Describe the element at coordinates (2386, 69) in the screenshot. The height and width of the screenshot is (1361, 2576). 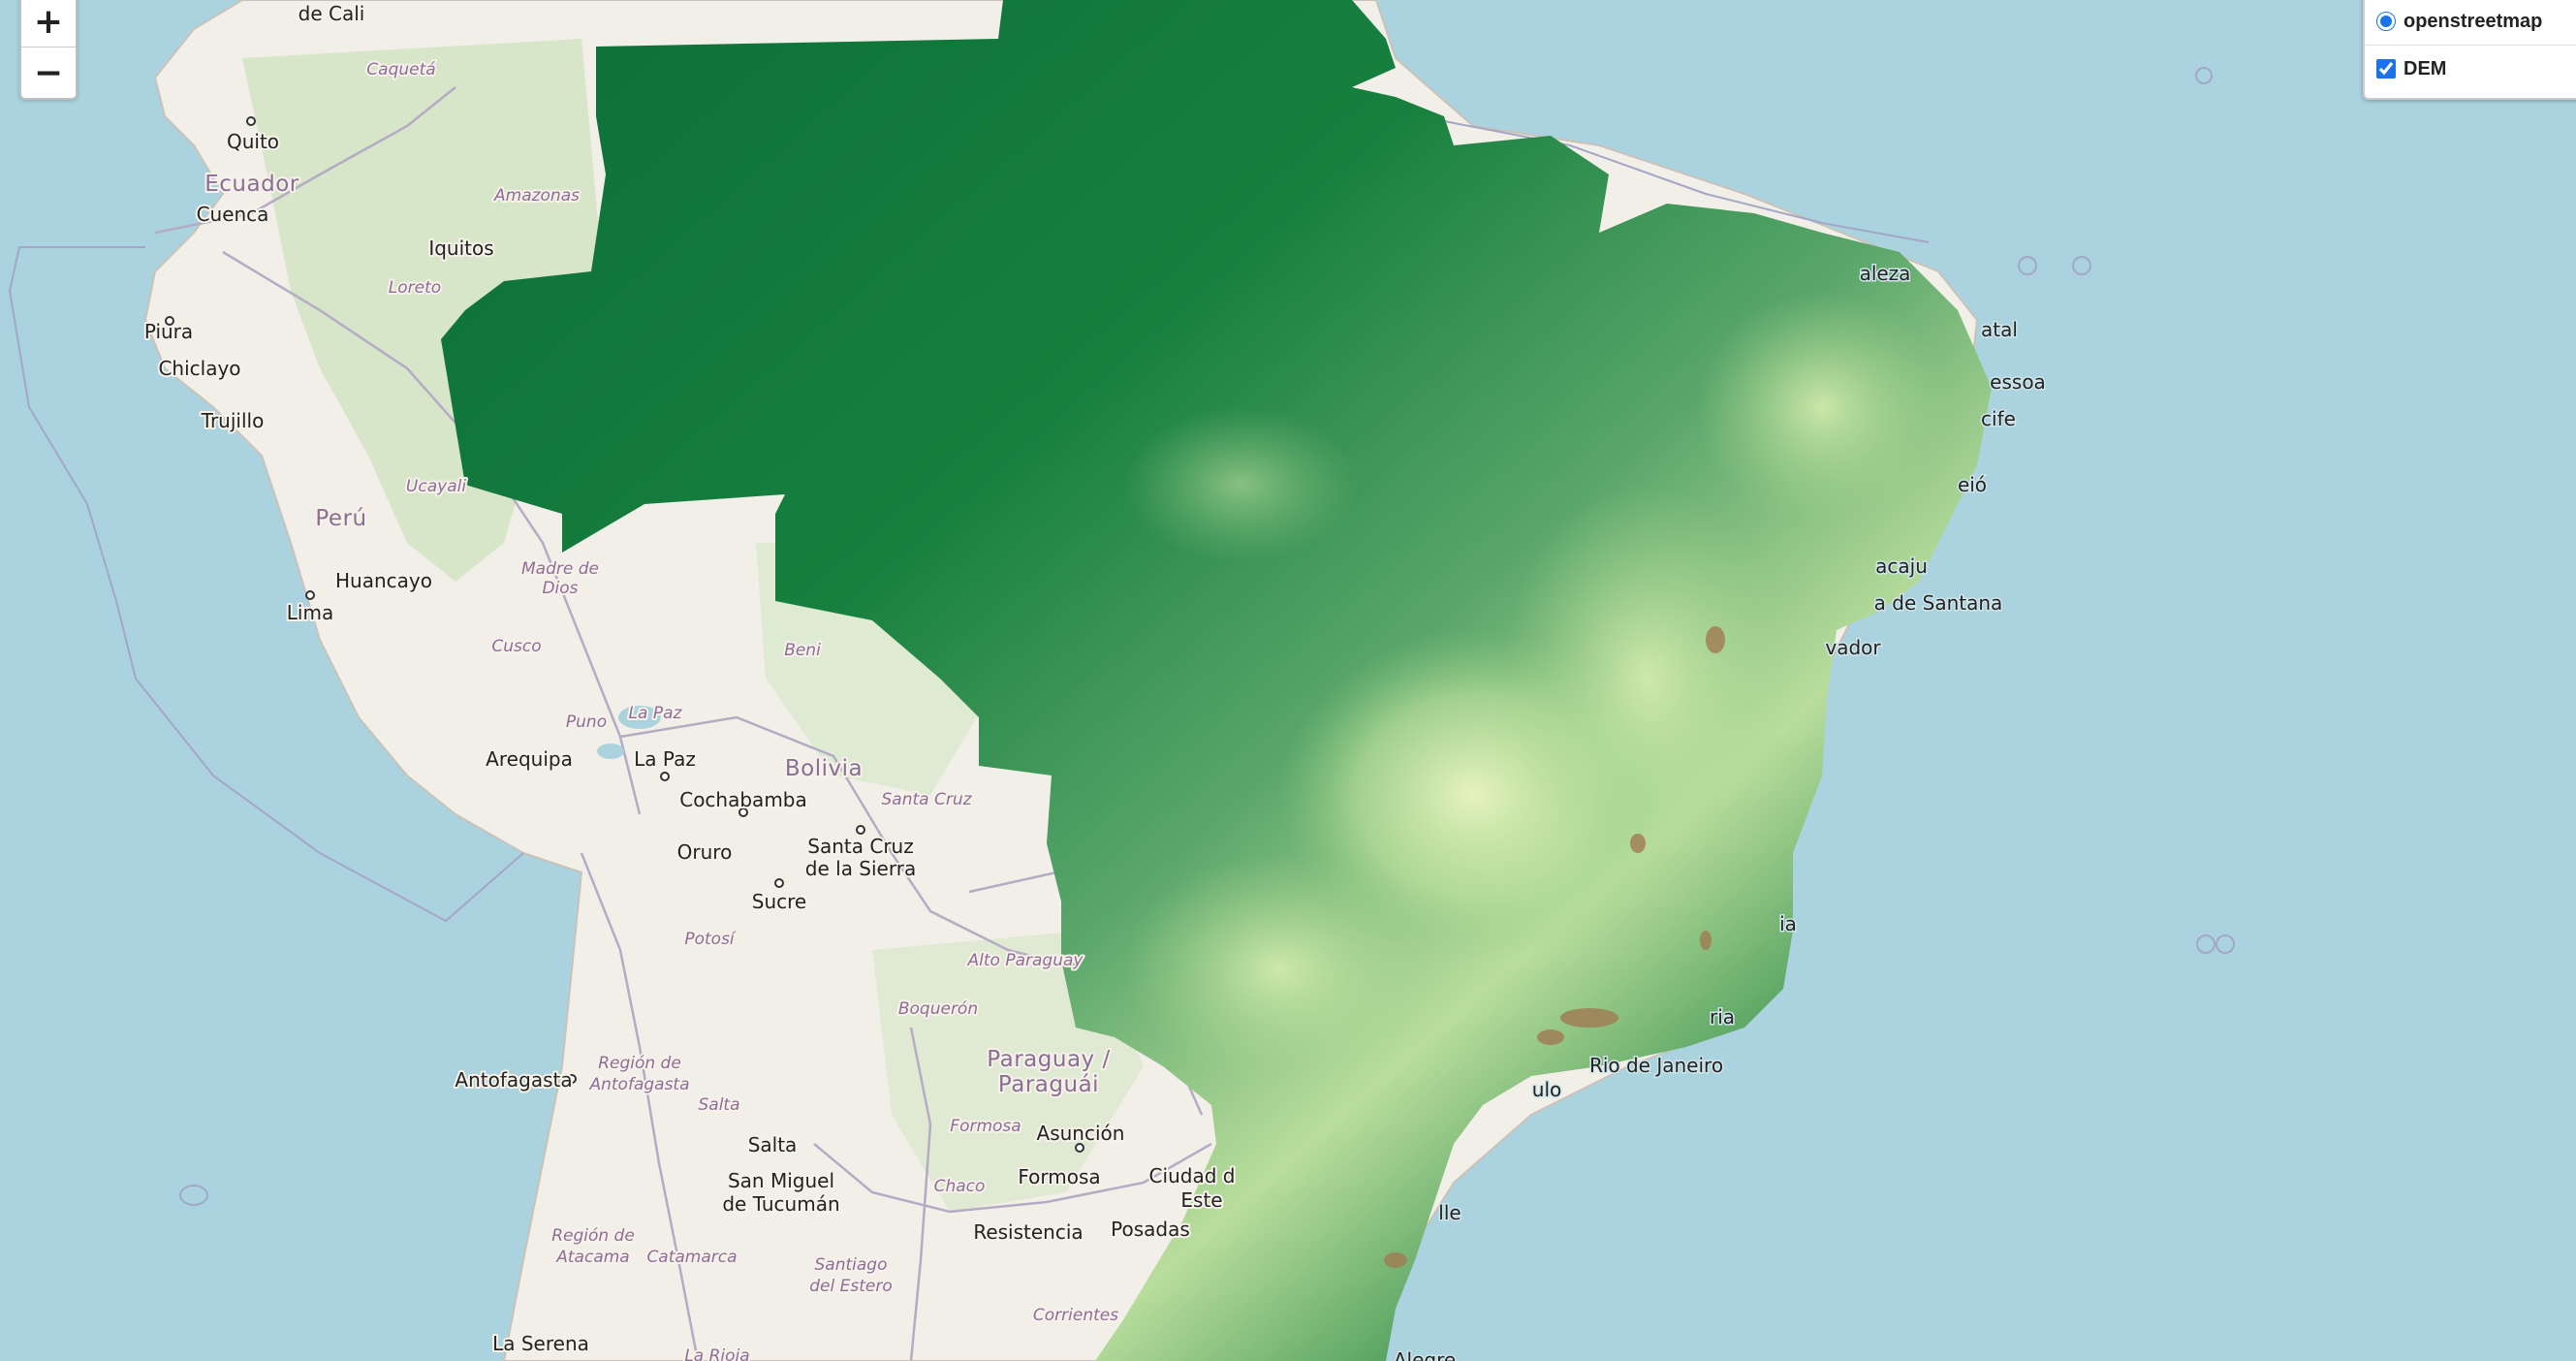
I see `overlay-checkbox` at that location.